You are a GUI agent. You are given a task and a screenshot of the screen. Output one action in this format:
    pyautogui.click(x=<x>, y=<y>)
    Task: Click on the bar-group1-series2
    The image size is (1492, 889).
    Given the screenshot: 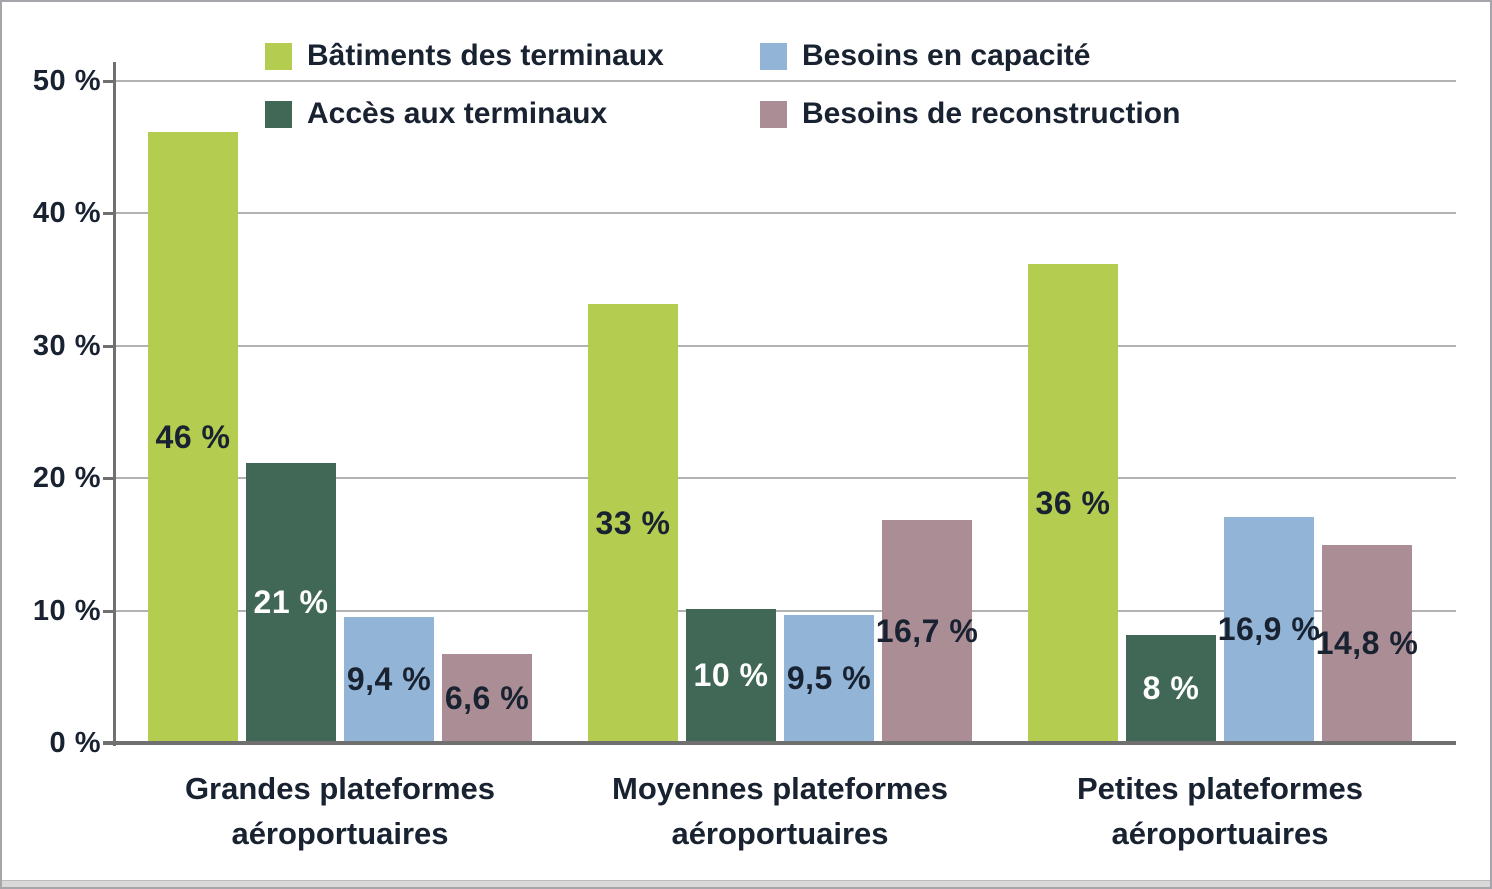 What is the action you would take?
    pyautogui.click(x=829, y=678)
    